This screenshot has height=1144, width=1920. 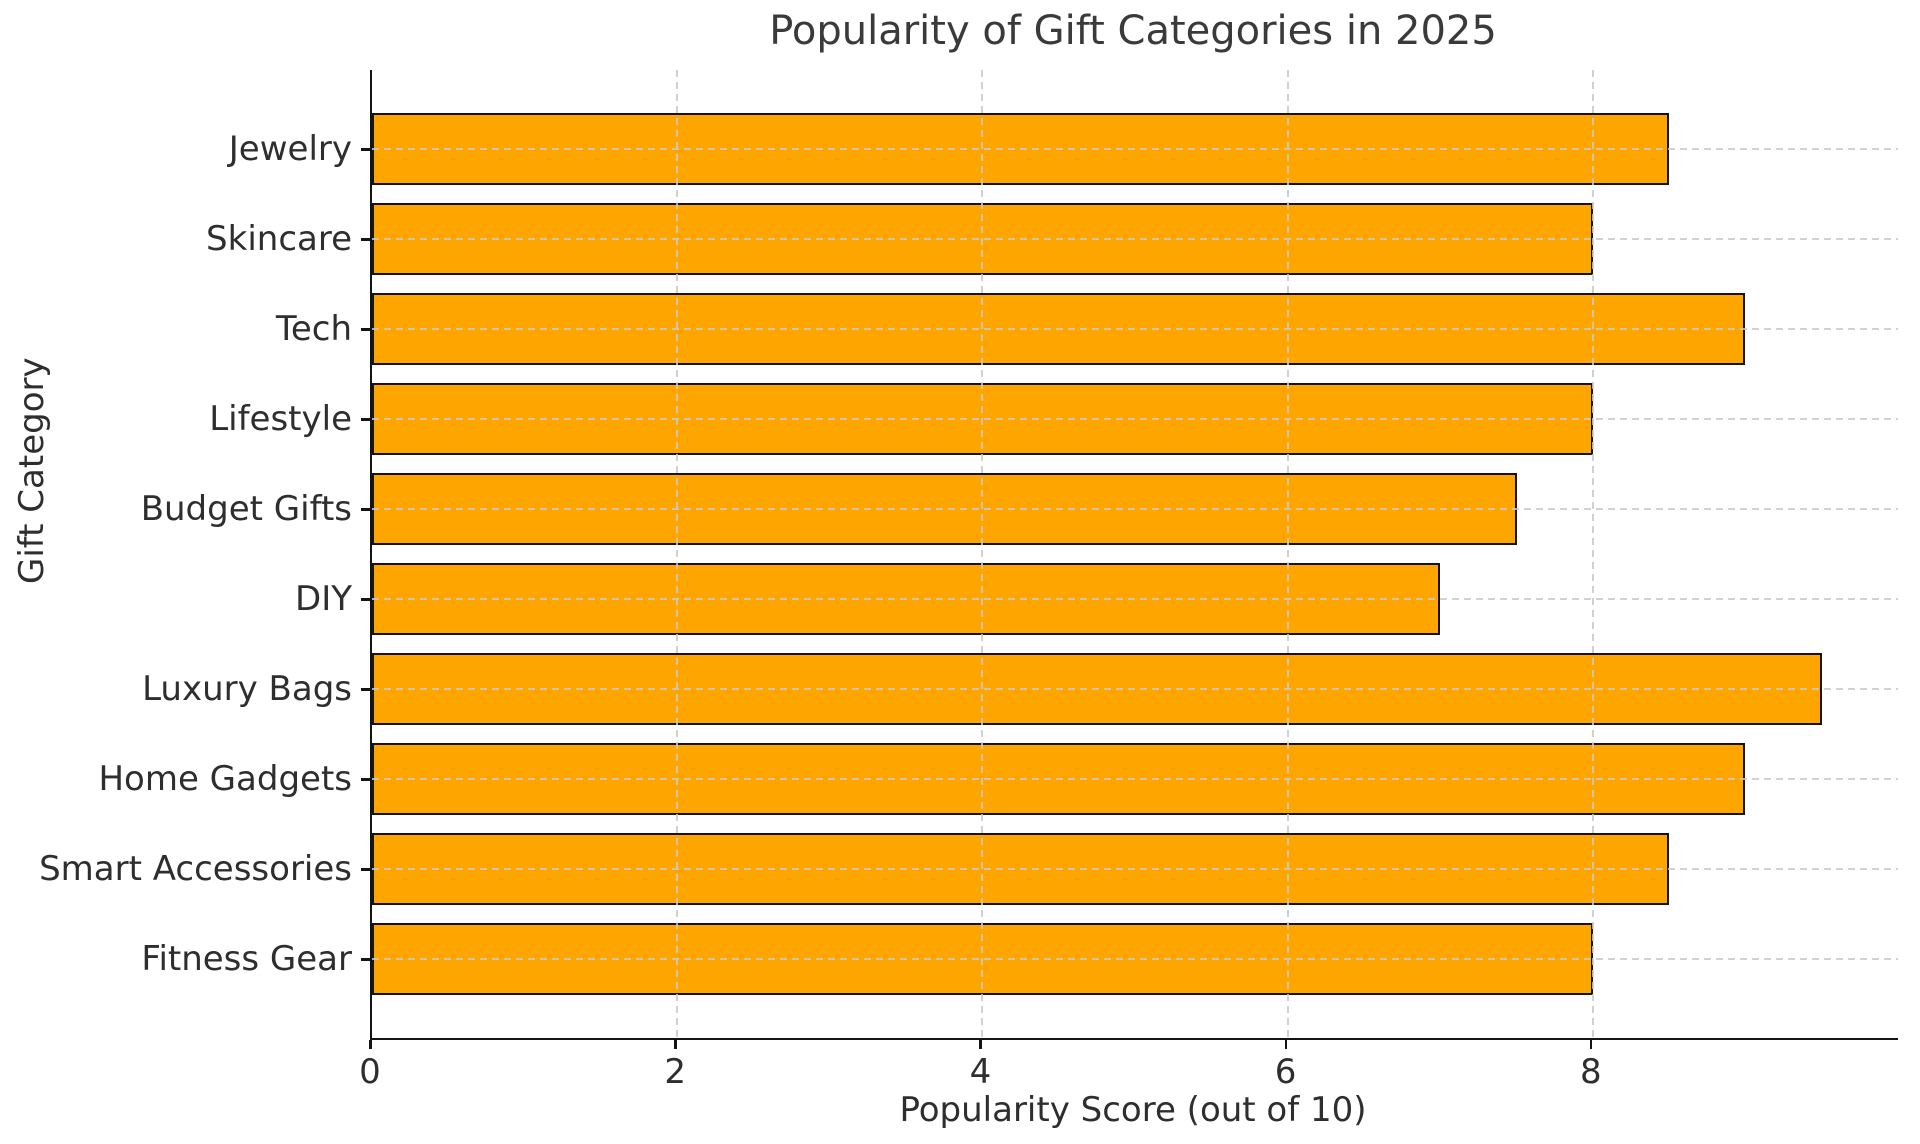 I want to click on ytick-label-skincare: Skincare, so click(x=279, y=239).